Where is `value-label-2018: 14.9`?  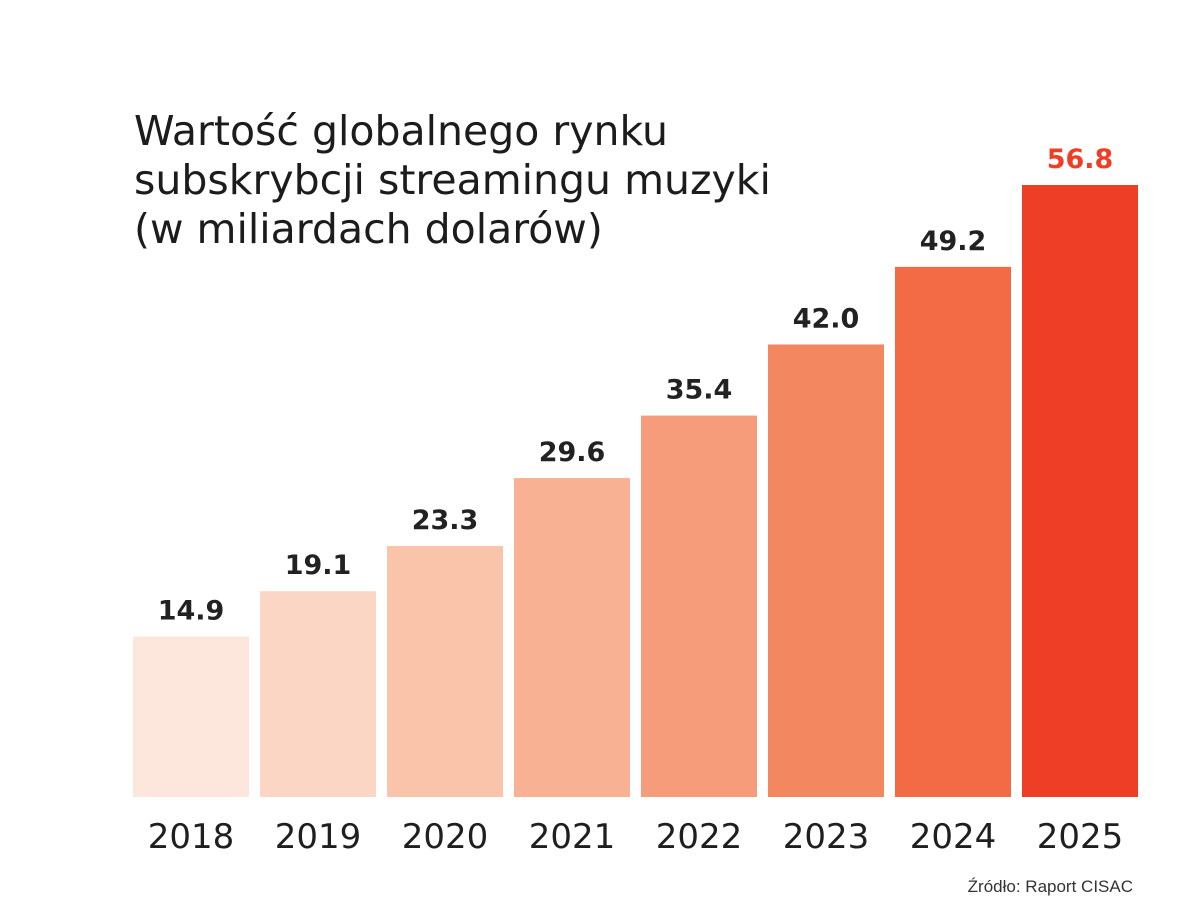 value-label-2018: 14.9 is located at coordinates (191, 610).